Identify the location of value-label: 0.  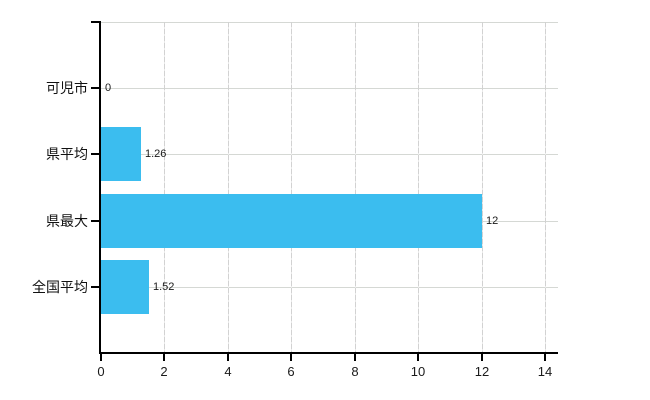
(108, 88).